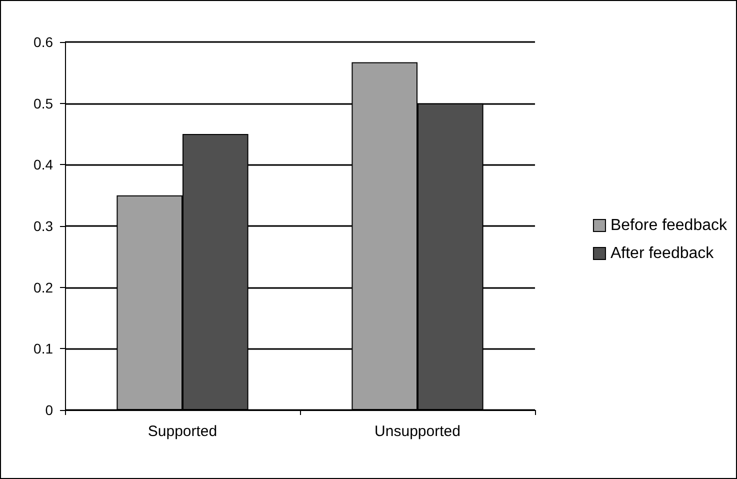 The image size is (737, 479). What do you see at coordinates (49, 410) in the screenshot?
I see `y-tick-label: 0` at bounding box center [49, 410].